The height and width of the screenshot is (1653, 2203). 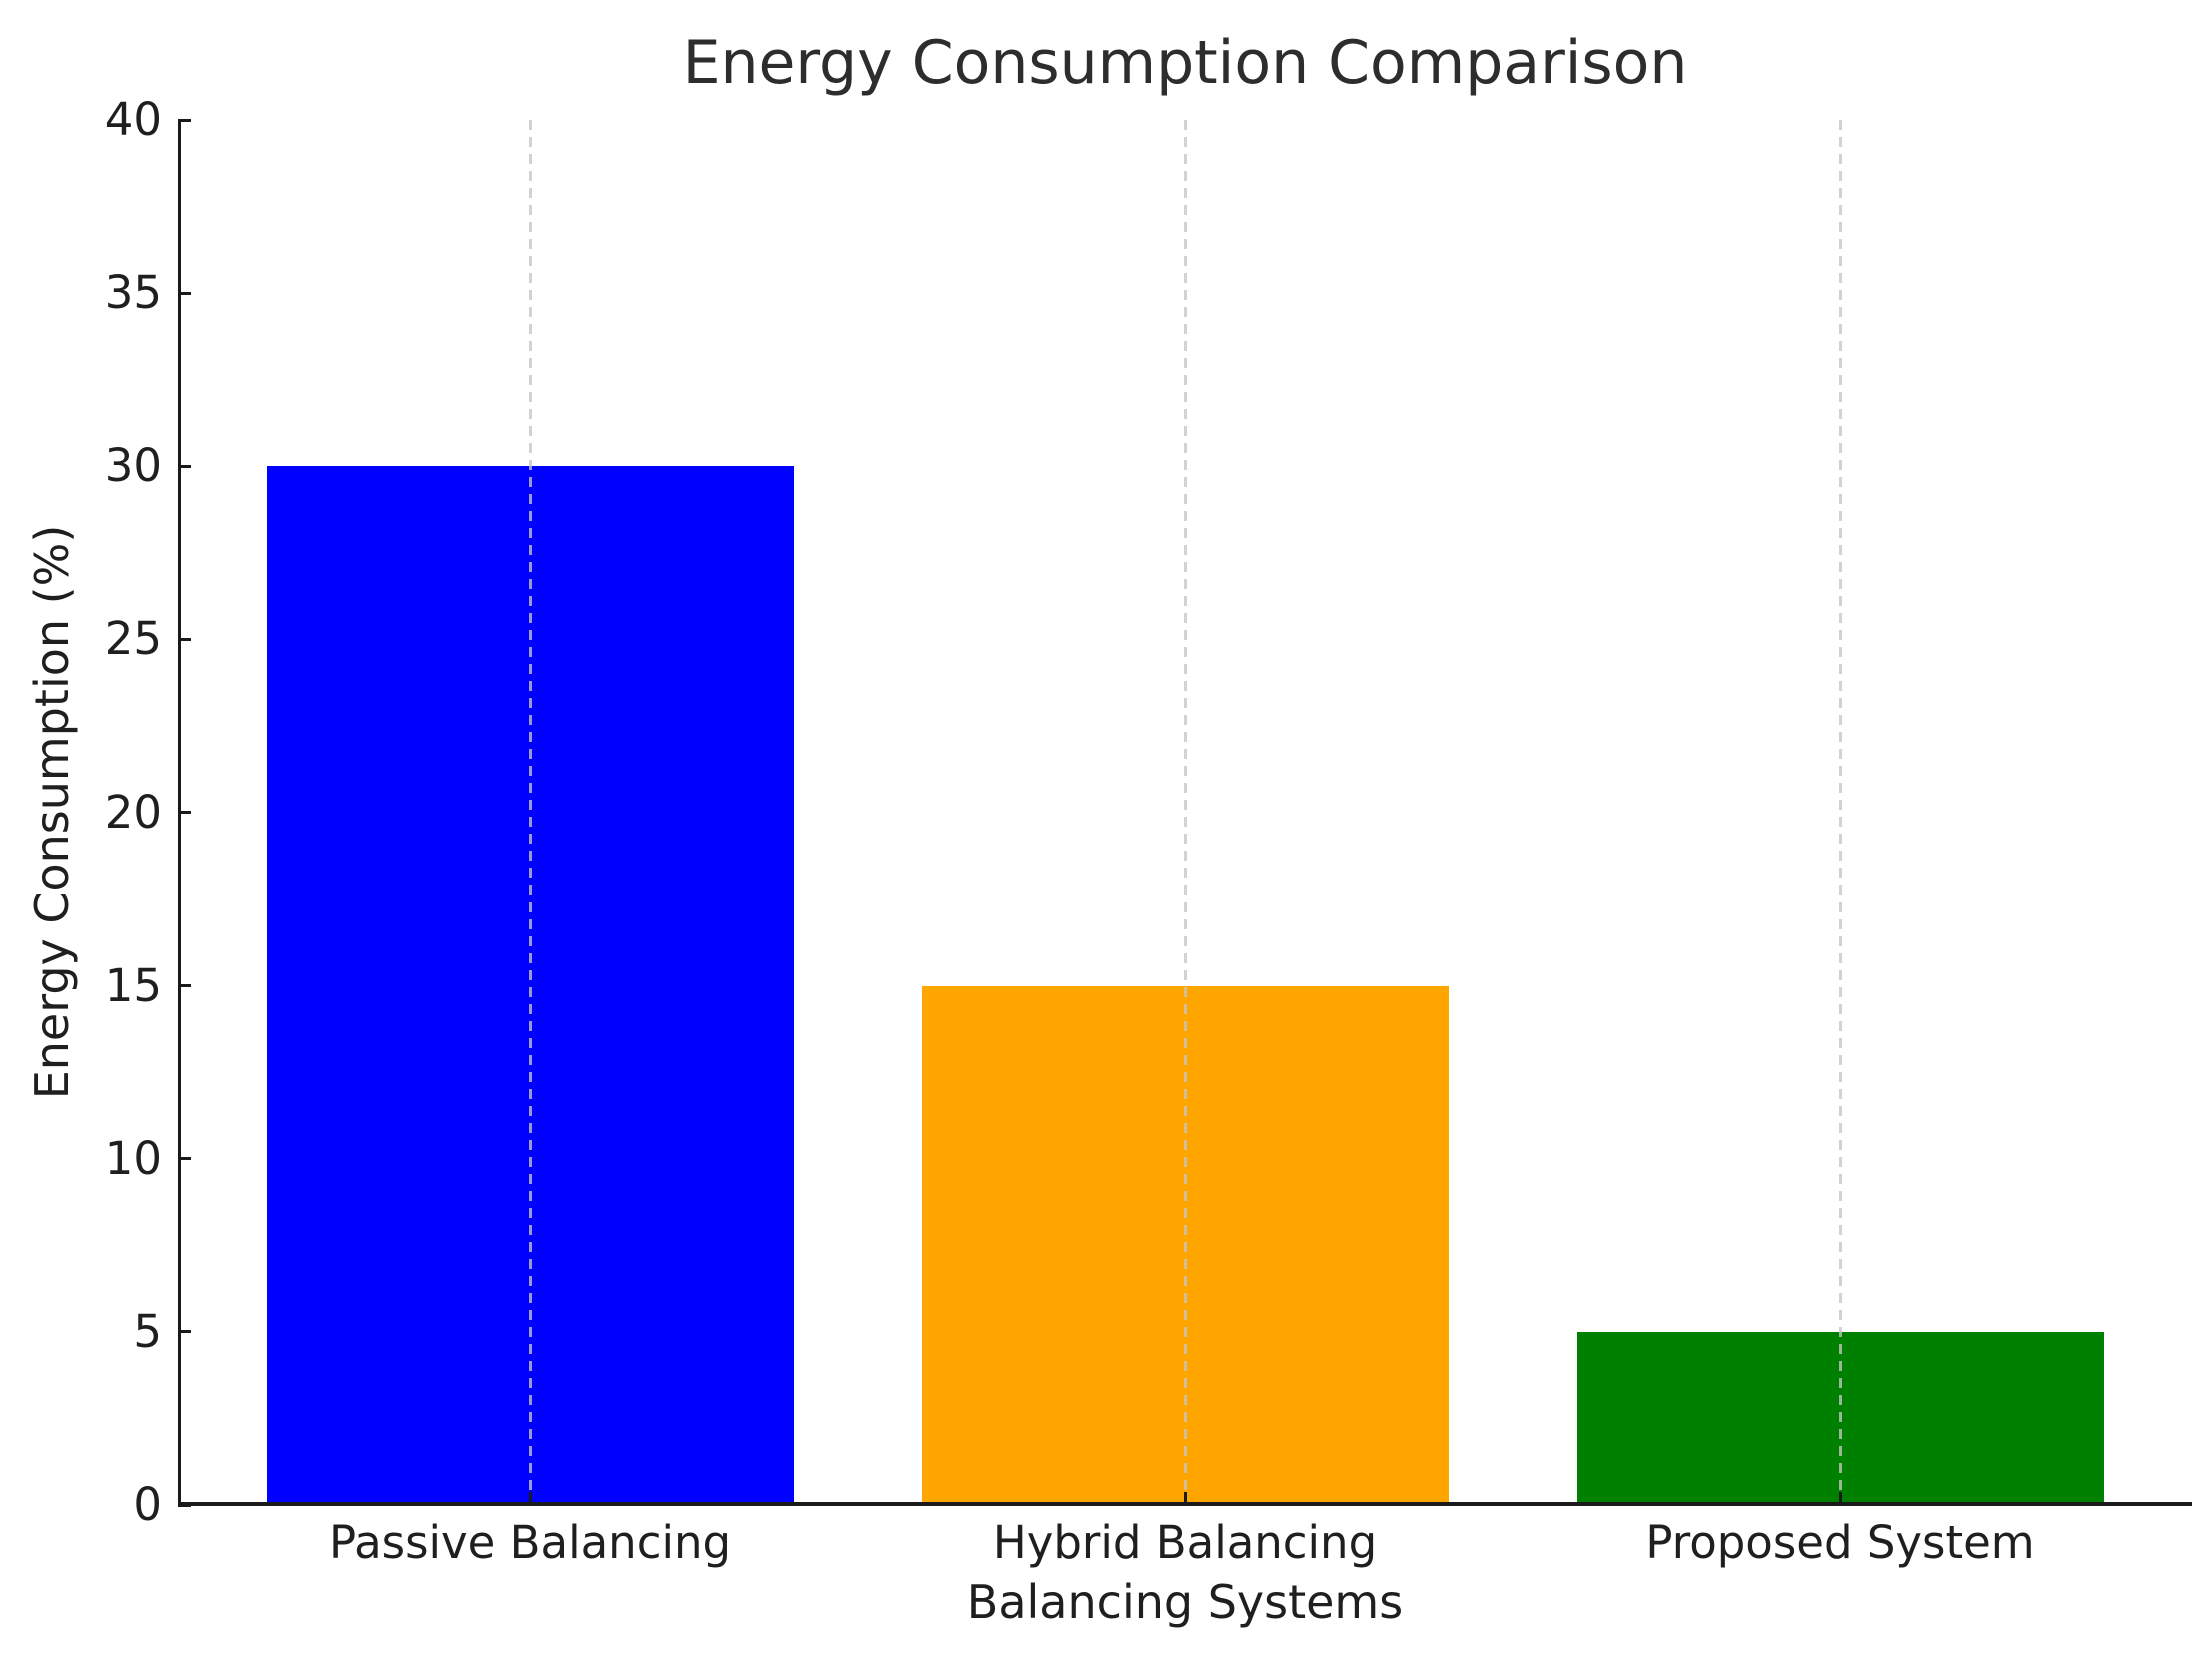 What do you see at coordinates (530, 1542) in the screenshot?
I see `x-tick-label-passive-balancing: Passive Balancing` at bounding box center [530, 1542].